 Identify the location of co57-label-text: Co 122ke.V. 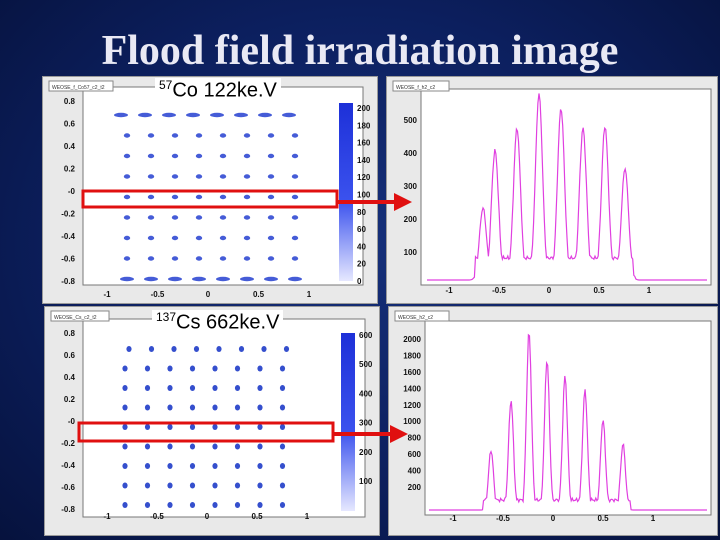
(224, 90).